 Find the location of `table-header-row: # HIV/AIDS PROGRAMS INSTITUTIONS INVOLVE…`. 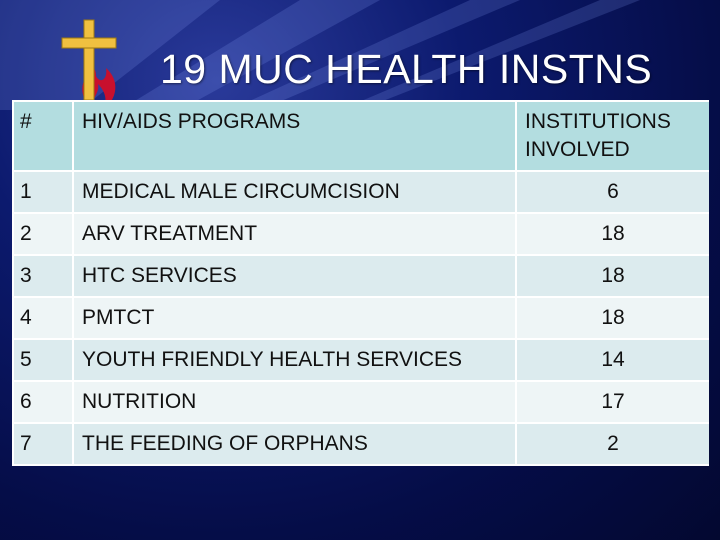

table-header-row: # HIV/AIDS PROGRAMS INSTITUTIONS INVOLVE… is located at coordinates (360, 136).